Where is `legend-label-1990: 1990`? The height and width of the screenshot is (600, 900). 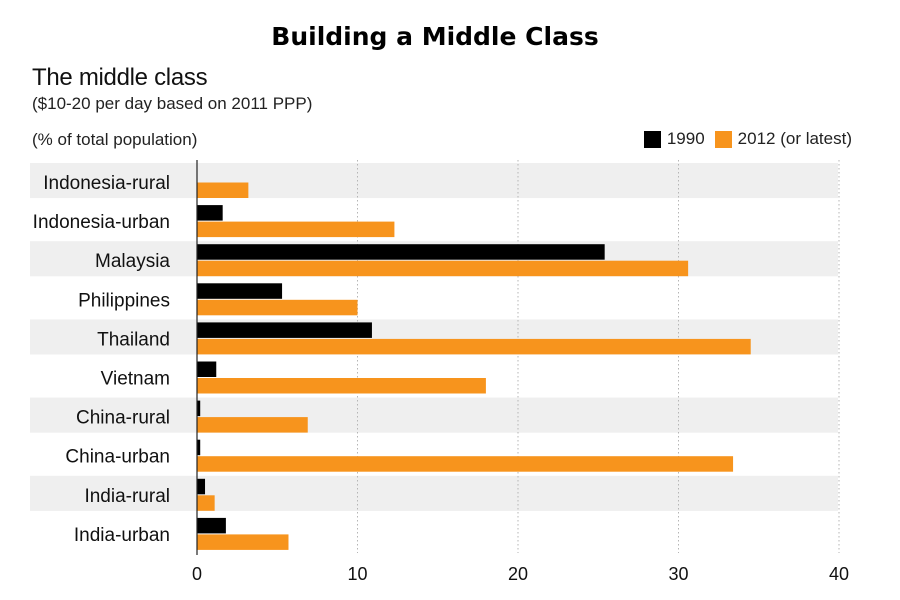
legend-label-1990: 1990 is located at coordinates (685, 138).